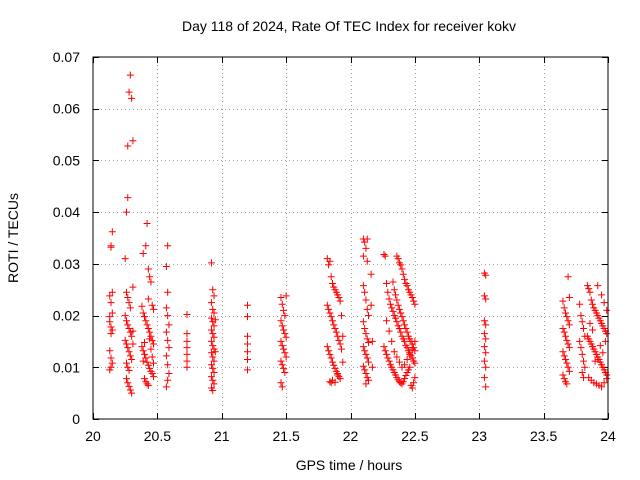  I want to click on x-tick-label: 23.5, so click(543, 436).